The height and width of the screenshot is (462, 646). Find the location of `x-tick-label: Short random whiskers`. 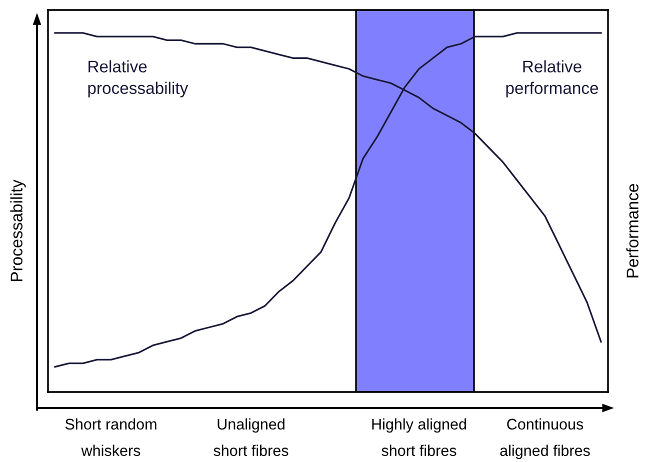

x-tick-label: Short random whiskers is located at coordinates (110, 437).